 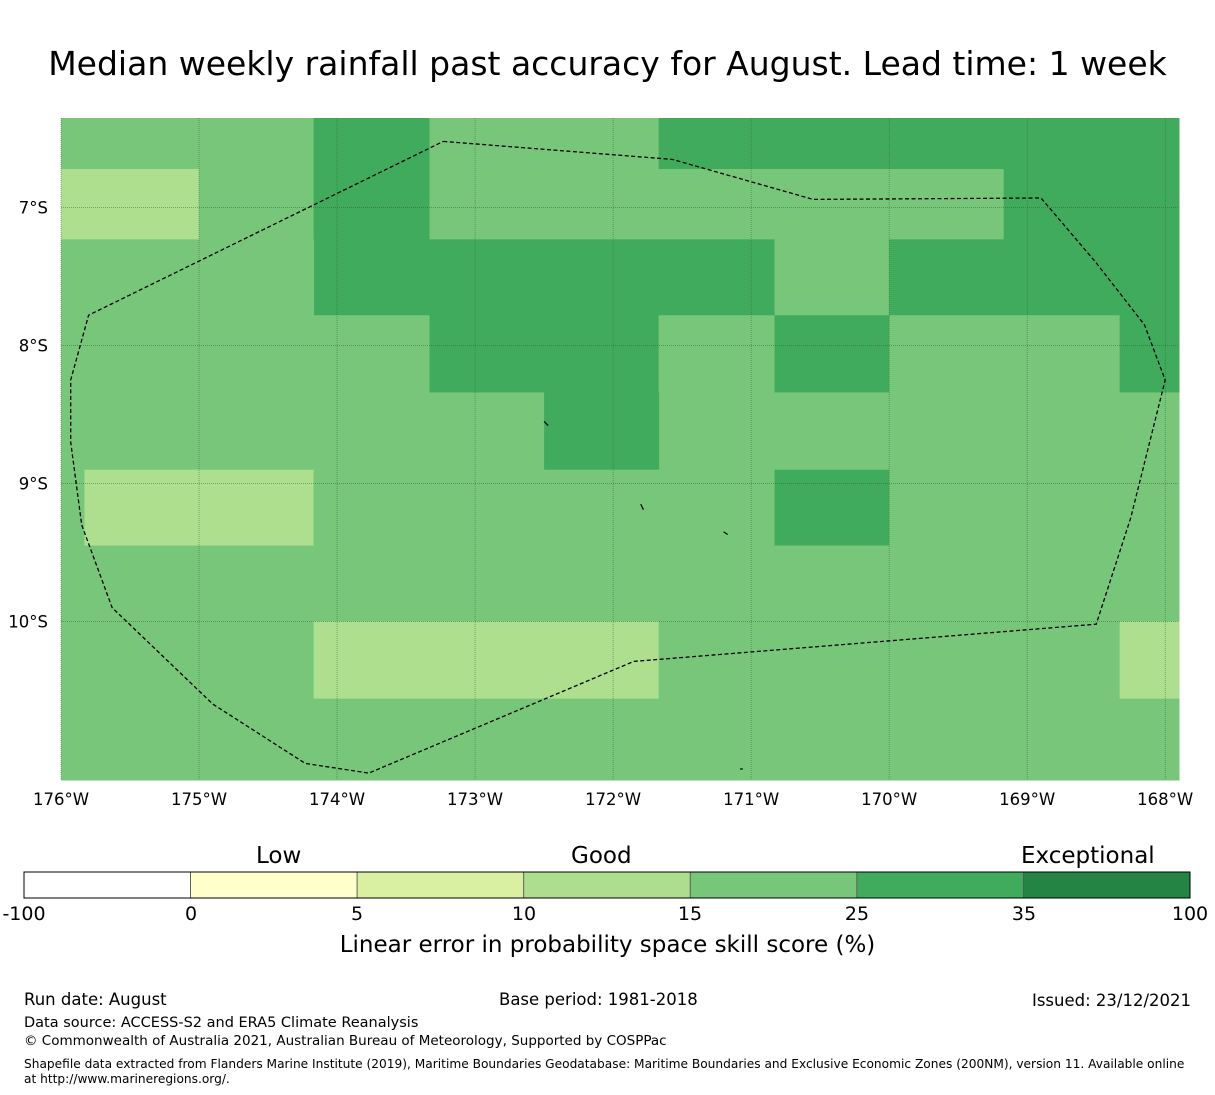 What do you see at coordinates (601, 856) in the screenshot?
I see `colorbar-word-good: Good` at bounding box center [601, 856].